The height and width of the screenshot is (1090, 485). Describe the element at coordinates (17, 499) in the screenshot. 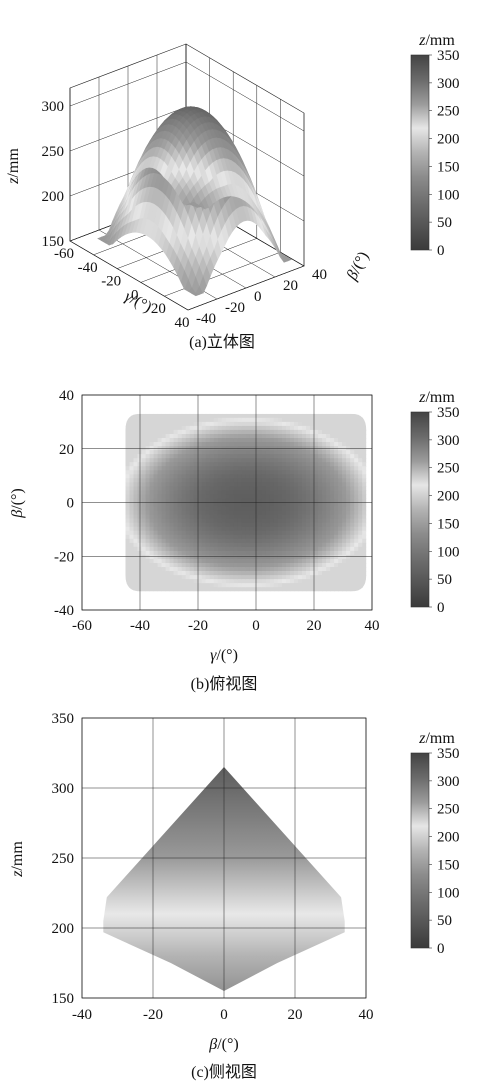

I see `y-axis-label-unit: /(°)` at that location.